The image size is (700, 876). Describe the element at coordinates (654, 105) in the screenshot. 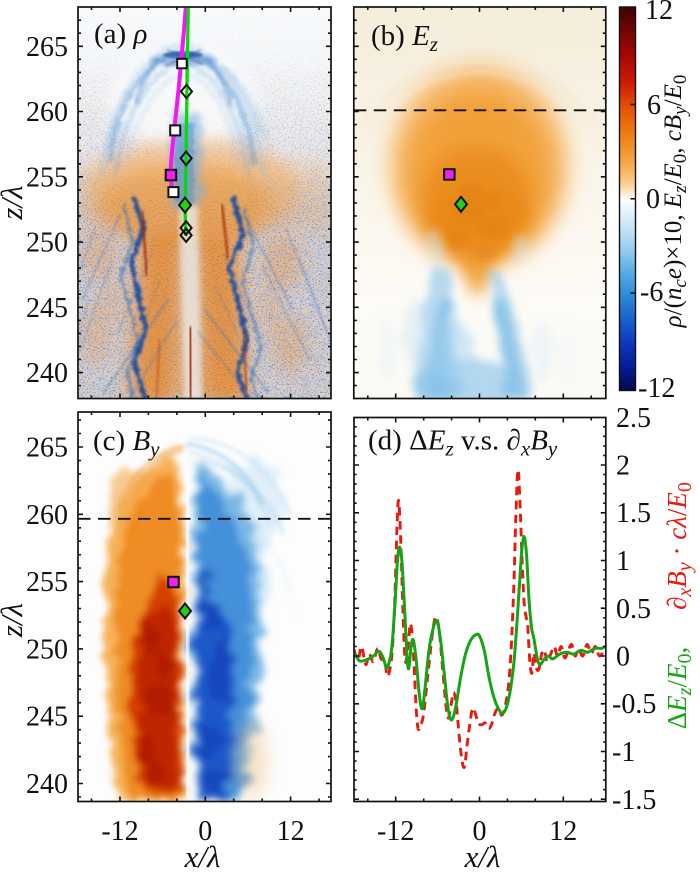

I see `svg-text: 6` at that location.